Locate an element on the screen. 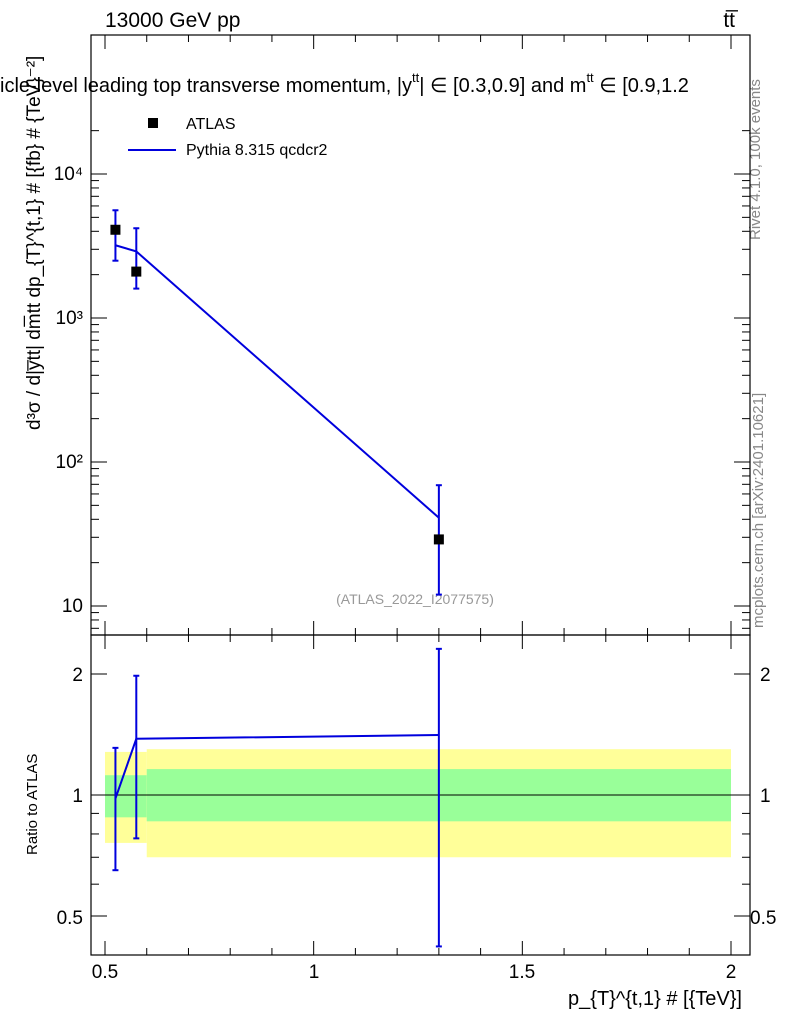  title-sup-2: tt is located at coordinates (590, 77).